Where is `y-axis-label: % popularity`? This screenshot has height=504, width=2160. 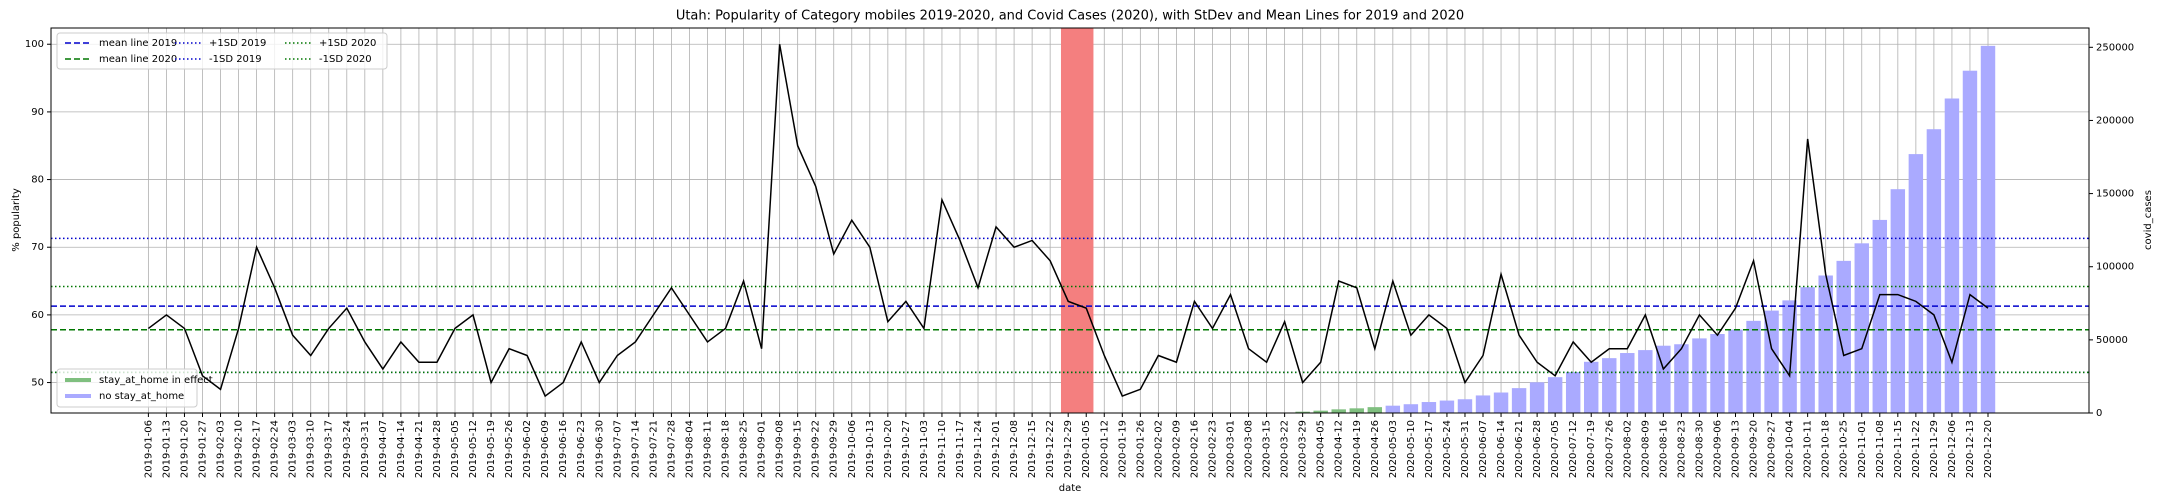
y-axis-label: % popularity is located at coordinates (16, 220).